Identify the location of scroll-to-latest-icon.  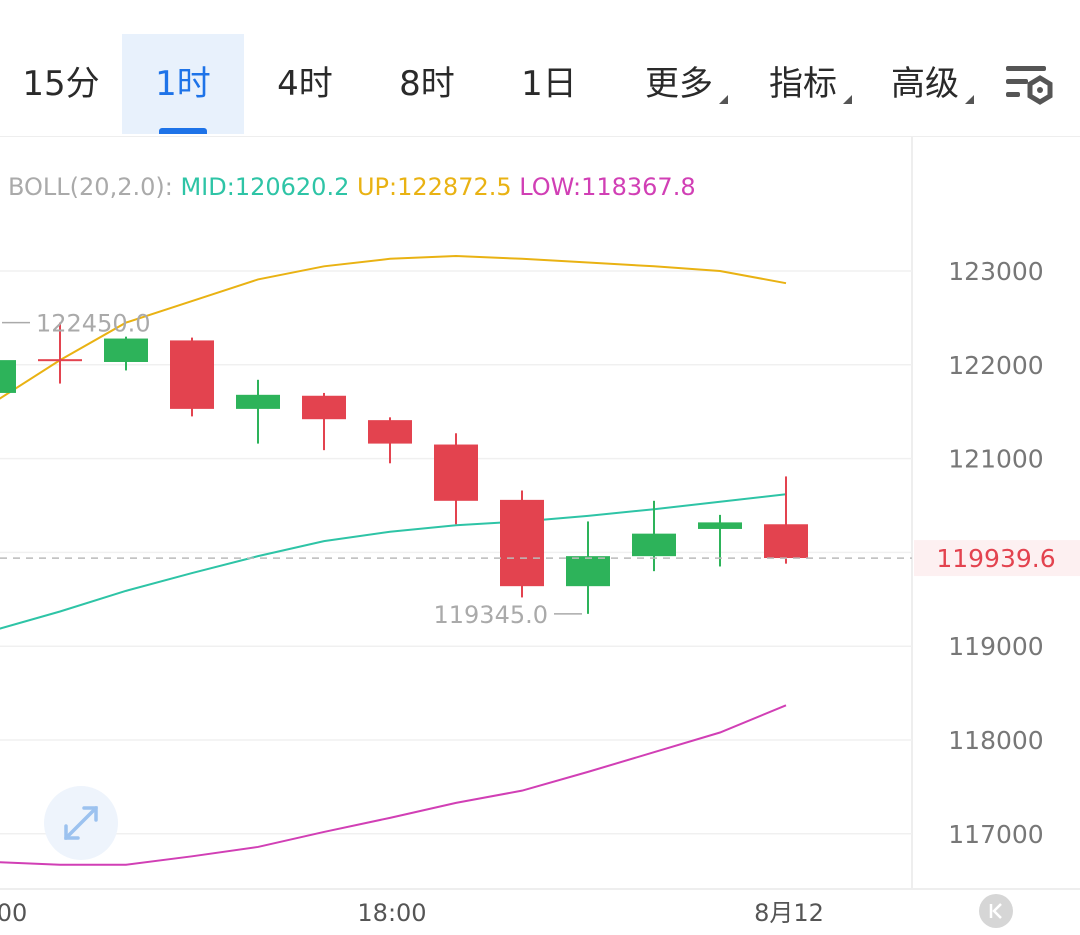
(995, 911).